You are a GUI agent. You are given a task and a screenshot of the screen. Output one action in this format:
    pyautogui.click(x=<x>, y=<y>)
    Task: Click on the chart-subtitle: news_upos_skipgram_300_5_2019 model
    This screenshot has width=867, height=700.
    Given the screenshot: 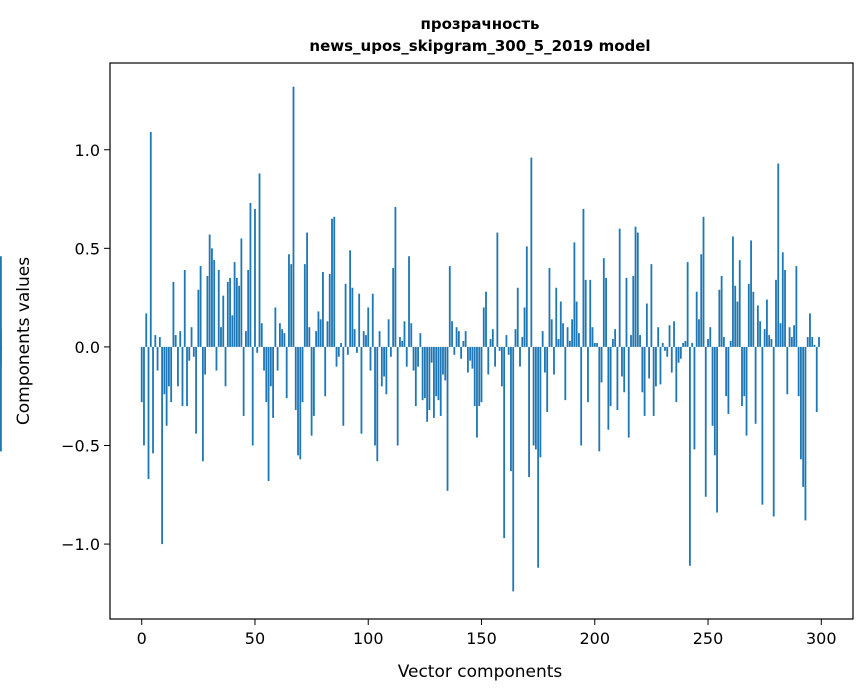 What is the action you would take?
    pyautogui.click(x=479, y=46)
    